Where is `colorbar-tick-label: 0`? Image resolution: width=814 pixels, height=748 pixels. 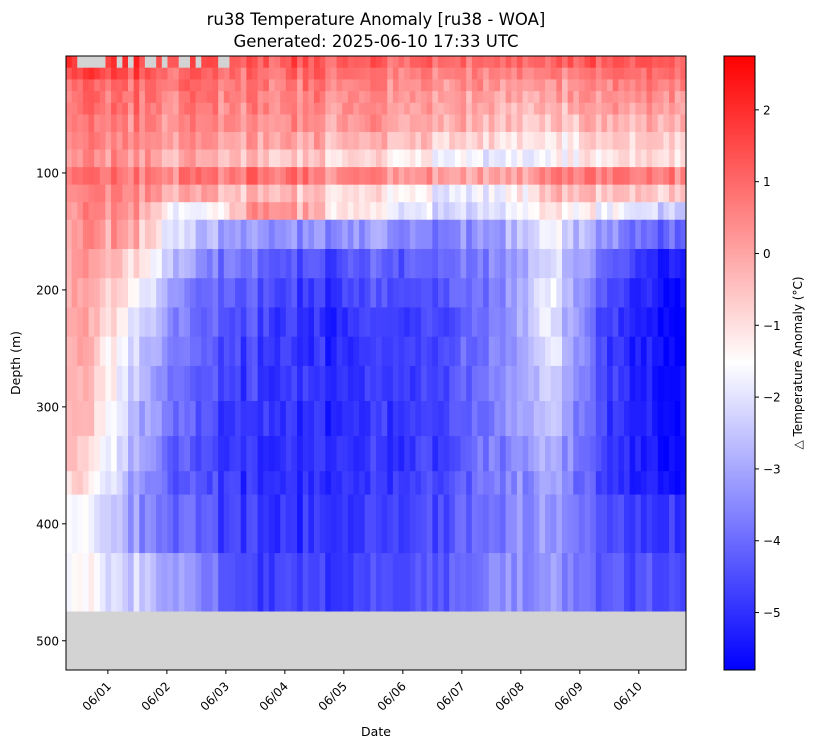
colorbar-tick-label: 0 is located at coordinates (767, 254).